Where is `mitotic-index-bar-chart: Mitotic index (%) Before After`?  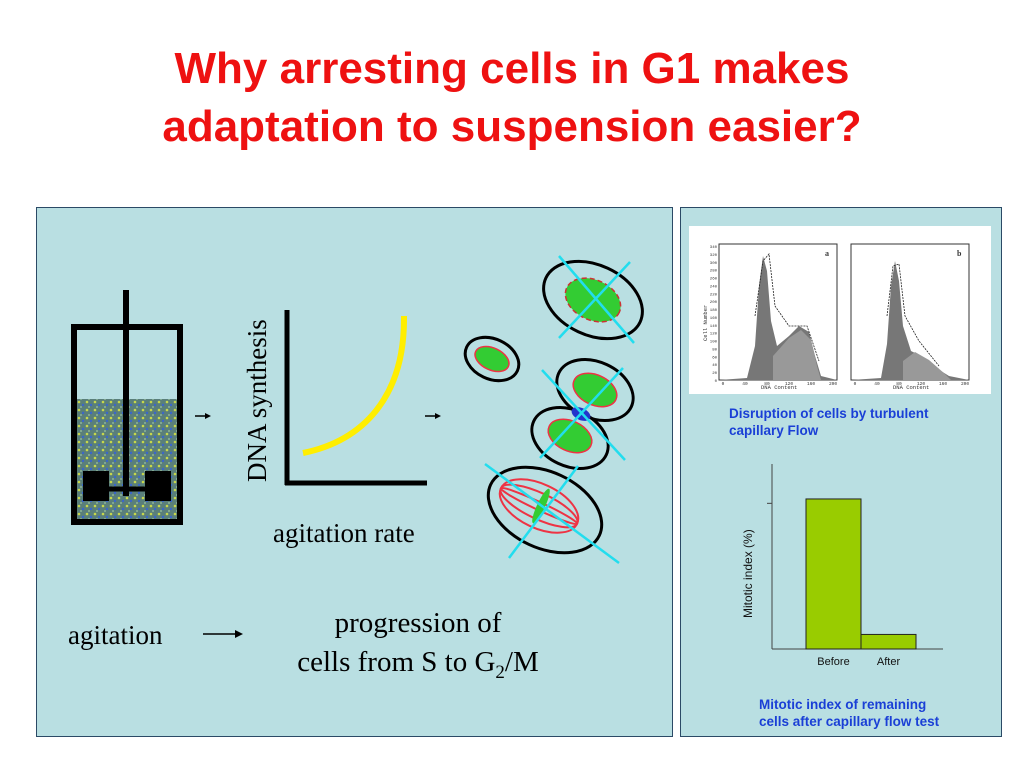 mitotic-index-bar-chart: Mitotic index (%) Before After is located at coordinates (842, 566).